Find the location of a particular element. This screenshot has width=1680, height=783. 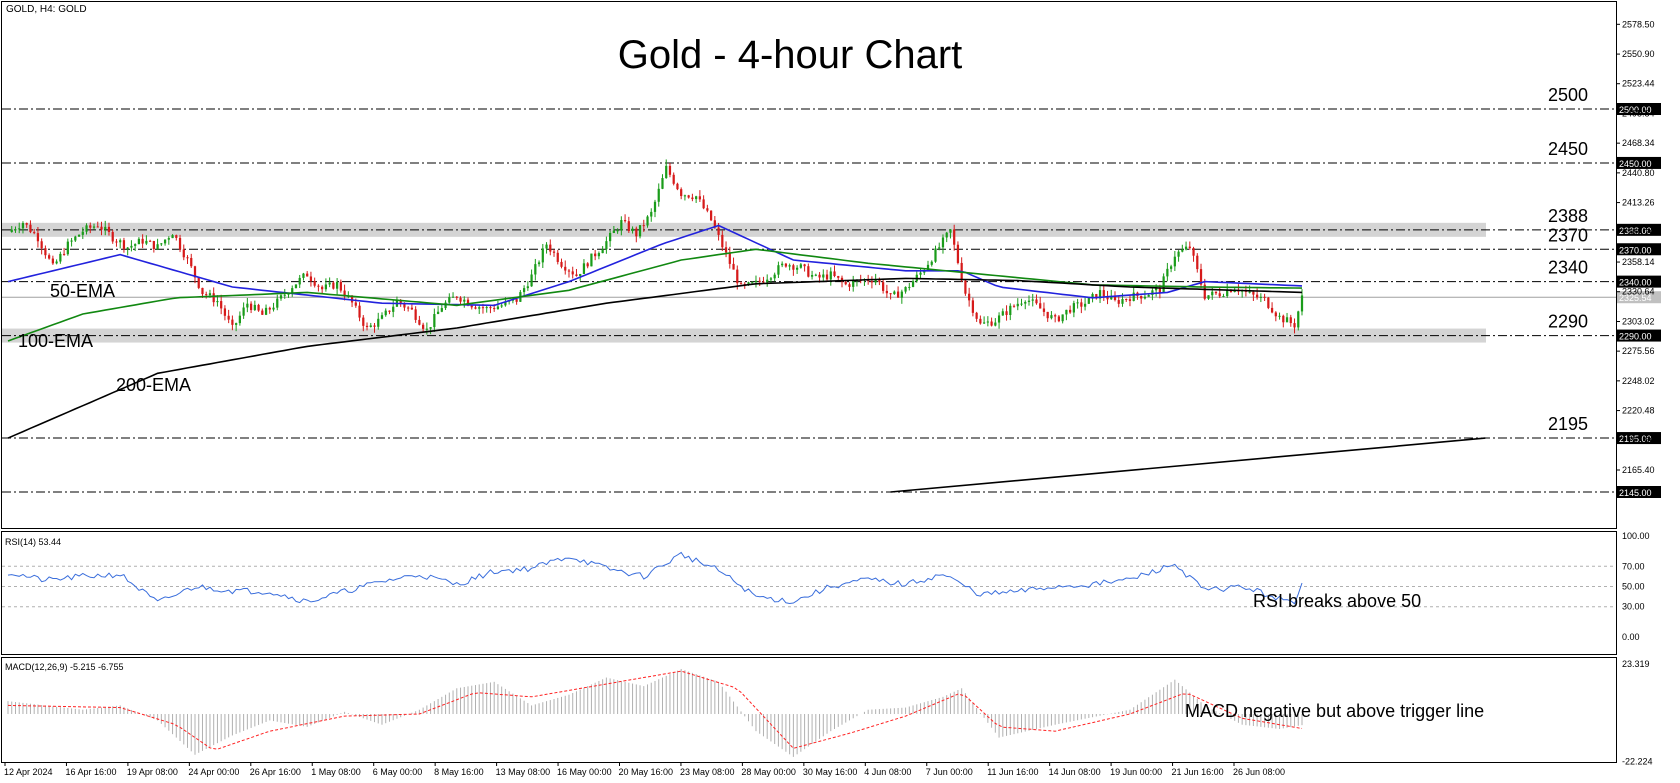

ema-annotation: 200-EMA is located at coordinates (153, 385).